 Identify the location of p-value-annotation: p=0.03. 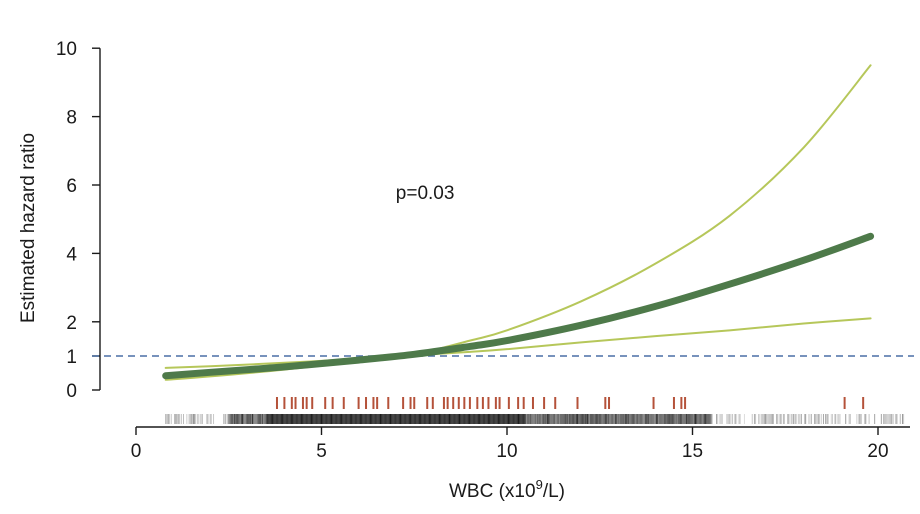
(425, 193).